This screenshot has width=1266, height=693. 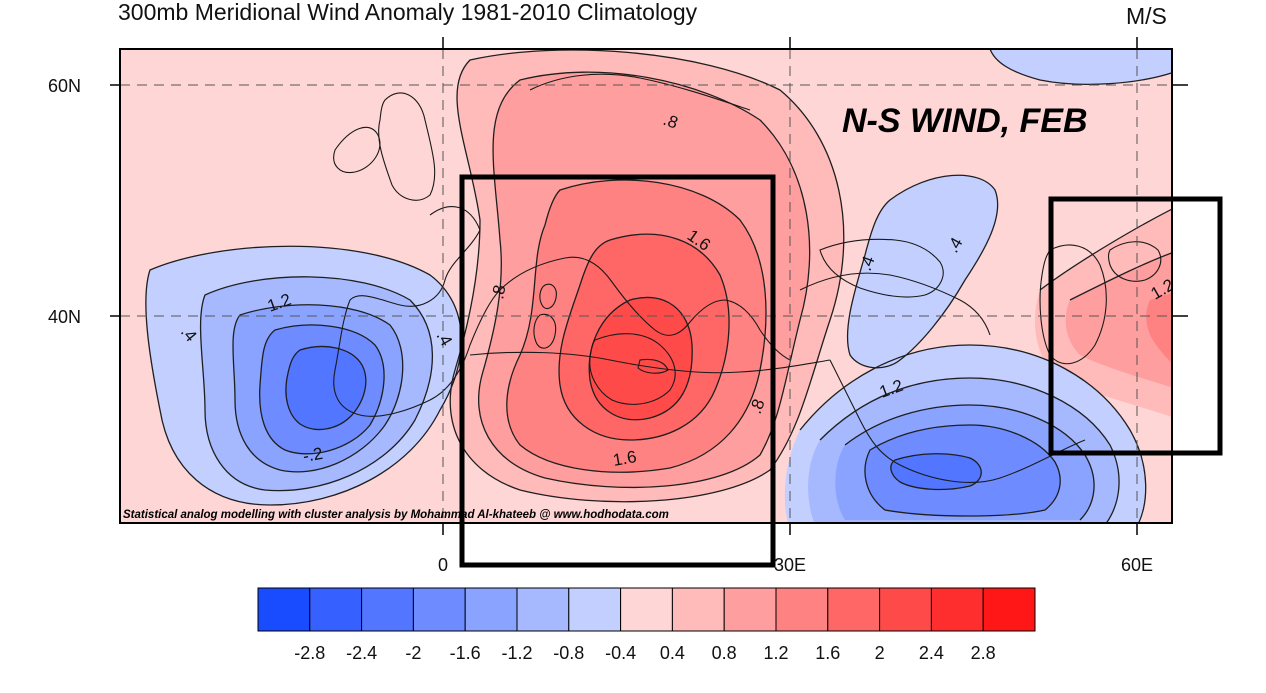 I want to click on contour-band-2.0, so click(x=641, y=358).